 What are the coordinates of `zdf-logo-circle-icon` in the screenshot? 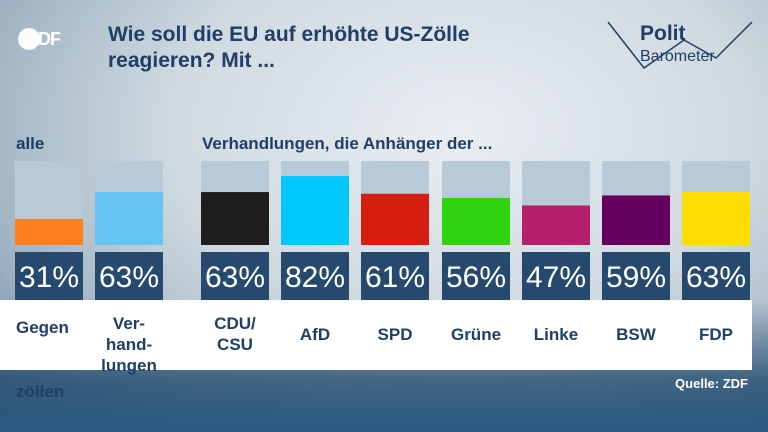 It's located at (29, 39).